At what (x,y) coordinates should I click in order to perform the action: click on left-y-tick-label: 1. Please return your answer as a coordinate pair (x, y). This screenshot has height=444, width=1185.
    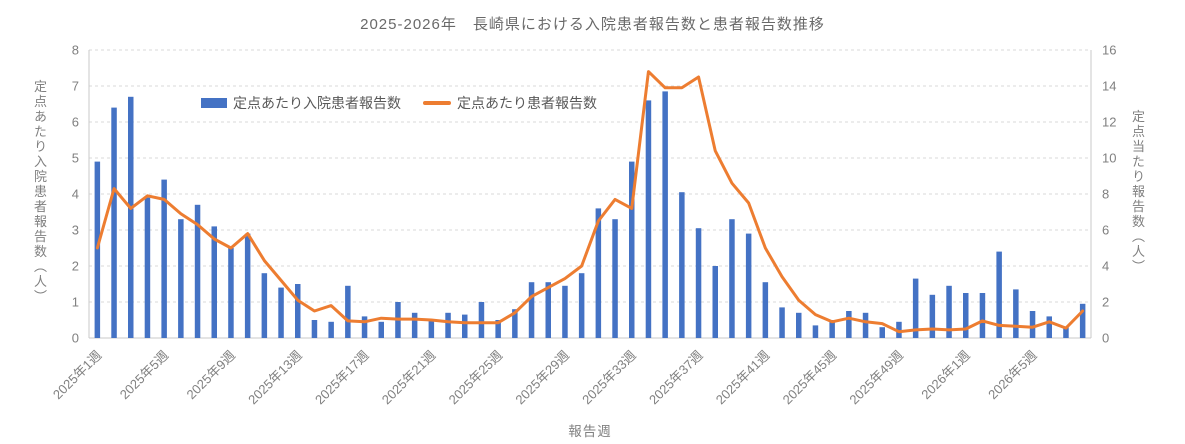
    Looking at the image, I should click on (75, 302).